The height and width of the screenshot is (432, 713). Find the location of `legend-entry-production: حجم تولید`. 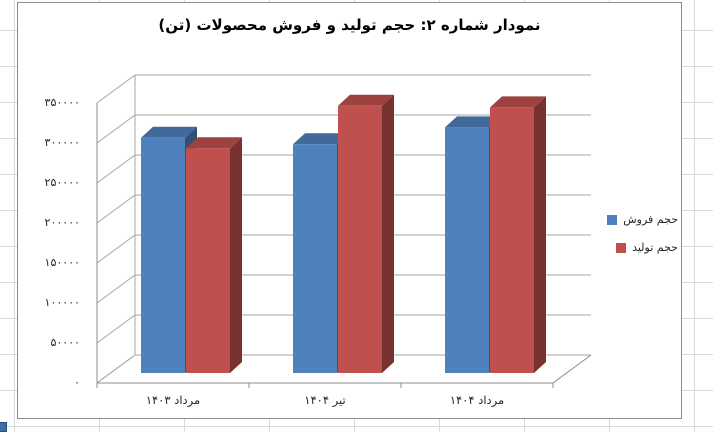

legend-entry-production: حجم تولید is located at coordinates (633, 247).